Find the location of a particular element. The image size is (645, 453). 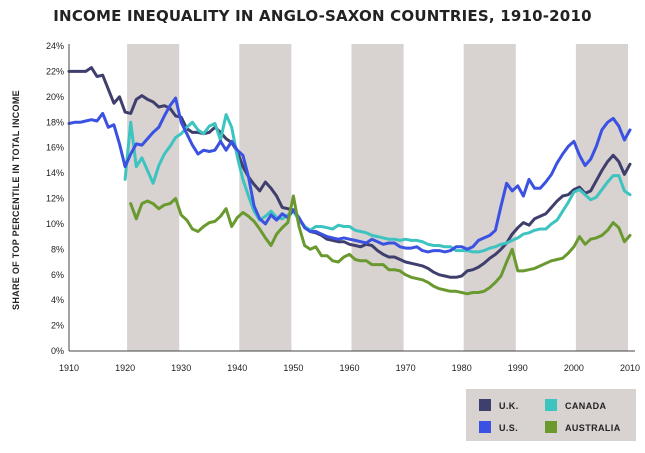

x-tick-label: 1950 is located at coordinates (293, 368).